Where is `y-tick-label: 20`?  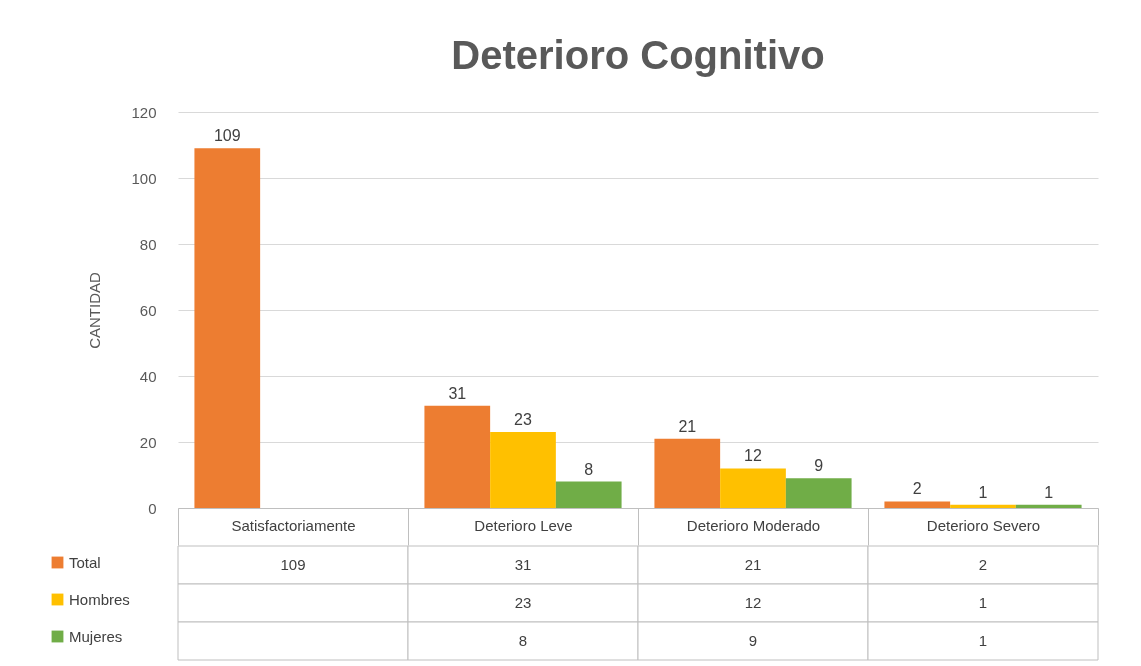
y-tick-label: 20 is located at coordinates (148, 442).